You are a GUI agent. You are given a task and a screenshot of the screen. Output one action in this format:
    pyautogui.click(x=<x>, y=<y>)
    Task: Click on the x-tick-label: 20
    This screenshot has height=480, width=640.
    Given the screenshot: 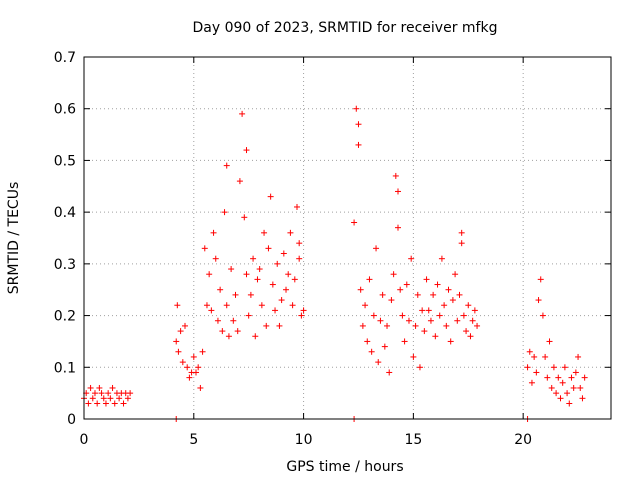 What is the action you would take?
    pyautogui.click(x=523, y=440)
    